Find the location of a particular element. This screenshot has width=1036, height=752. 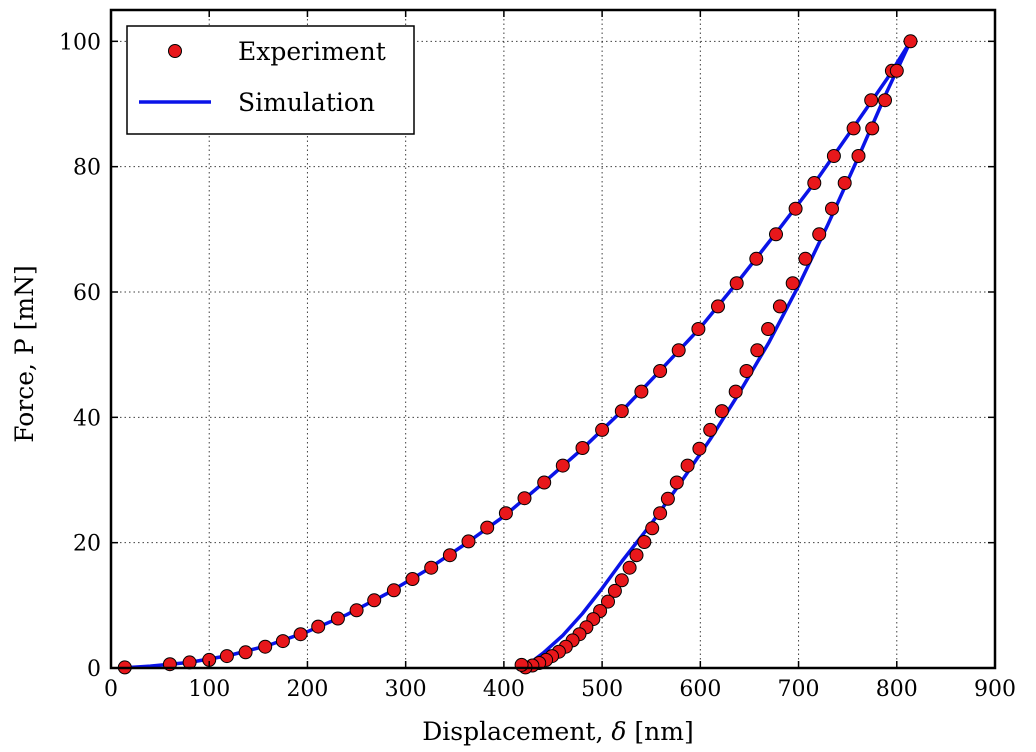

x-tick-label: 500 is located at coordinates (602, 689).